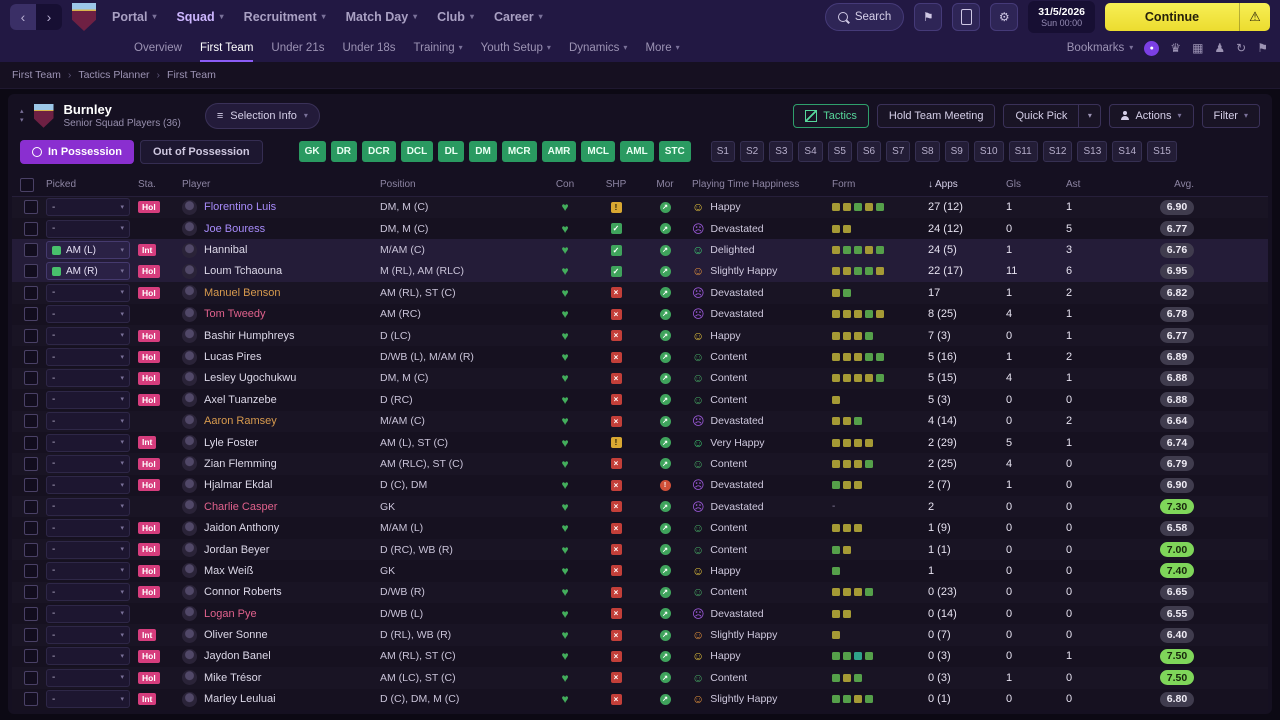  I want to click on bookmarks-dropdown: Bookmarks ▾, so click(1100, 48).